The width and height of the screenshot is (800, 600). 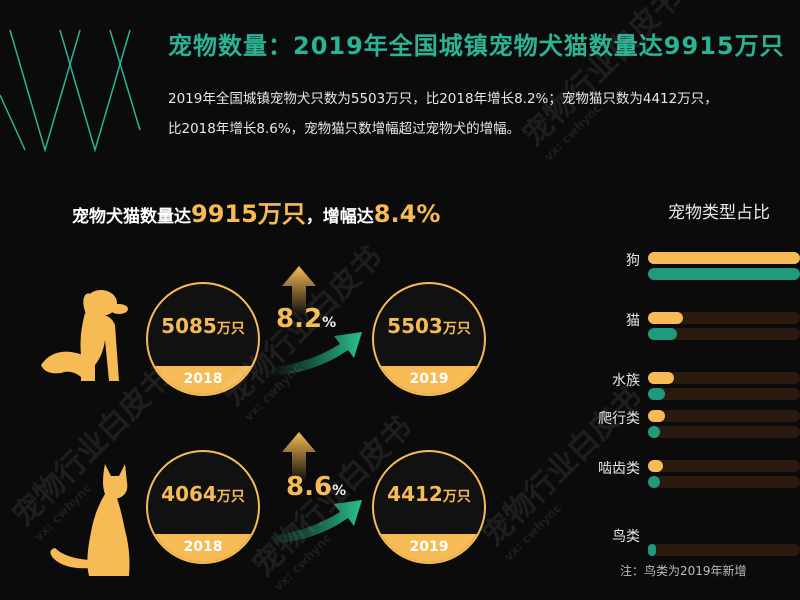 What do you see at coordinates (476, 46) in the screenshot?
I see `page-title: 宠物数量：2019年全国城镇宠物犬猫数量达9915万只` at bounding box center [476, 46].